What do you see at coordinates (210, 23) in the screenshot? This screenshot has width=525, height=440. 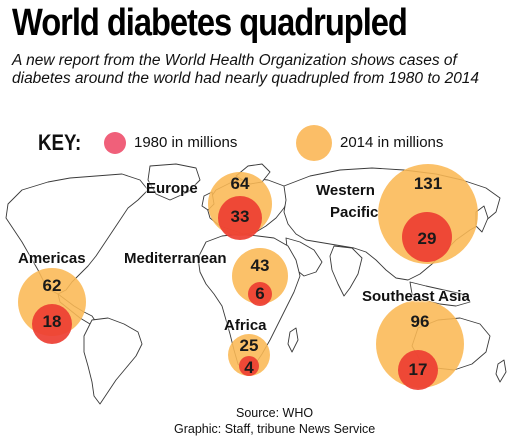 I see `page-title: World diabetes quadrupled` at bounding box center [210, 23].